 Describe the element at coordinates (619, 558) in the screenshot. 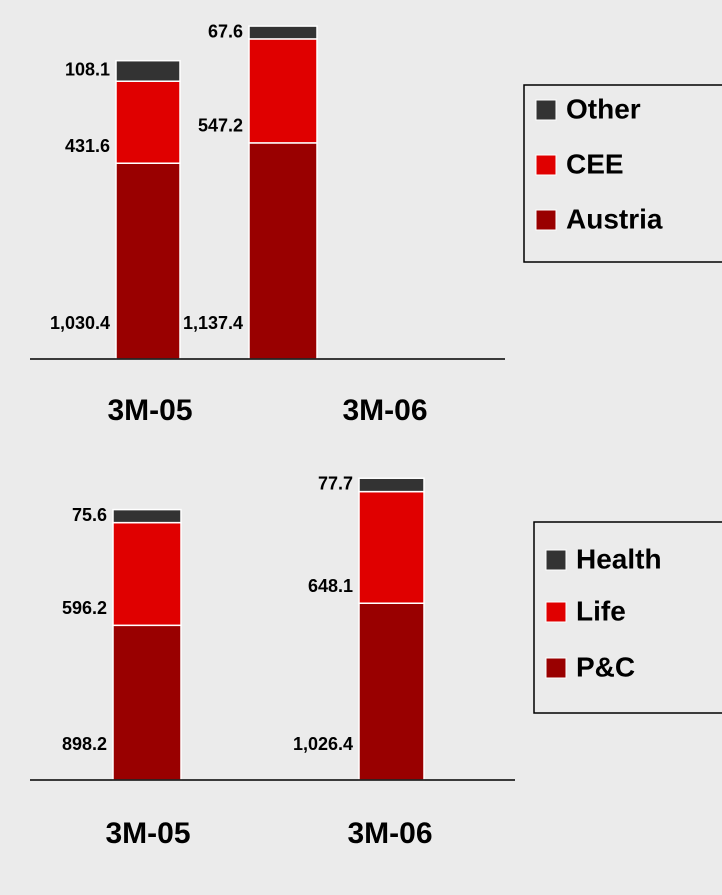

I see `legend-label: Health` at that location.